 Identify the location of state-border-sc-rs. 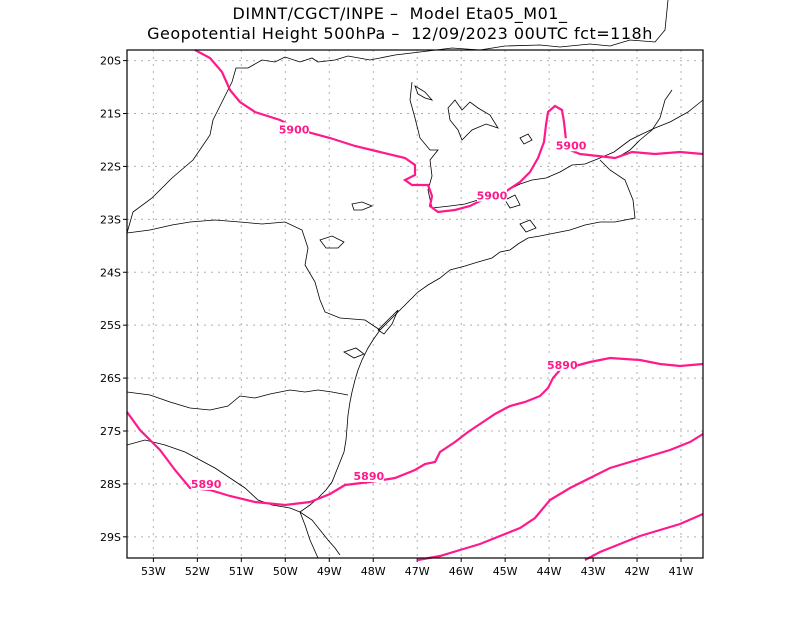
(213, 476).